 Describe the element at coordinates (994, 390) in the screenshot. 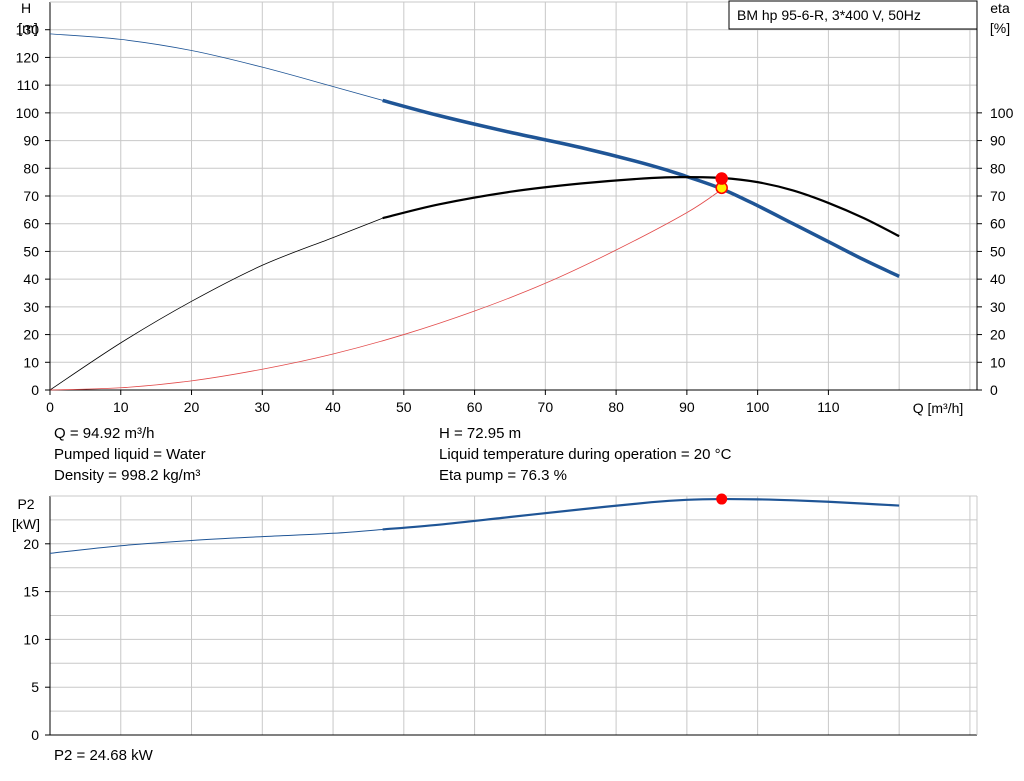

I see `y-right-tick-label: 0` at that location.